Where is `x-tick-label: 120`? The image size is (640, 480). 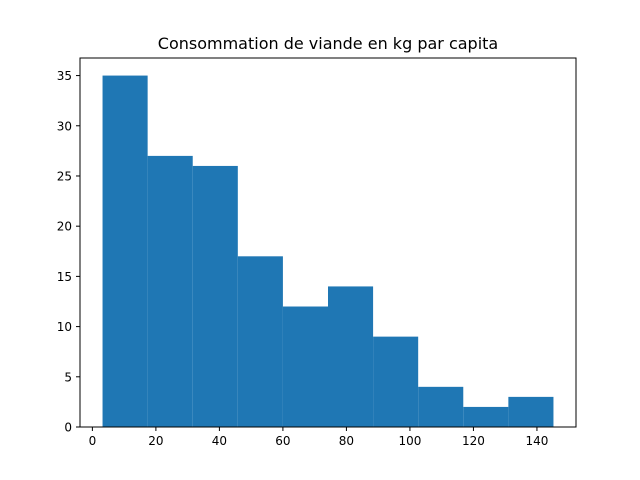
x-tick-label: 120 is located at coordinates (473, 441).